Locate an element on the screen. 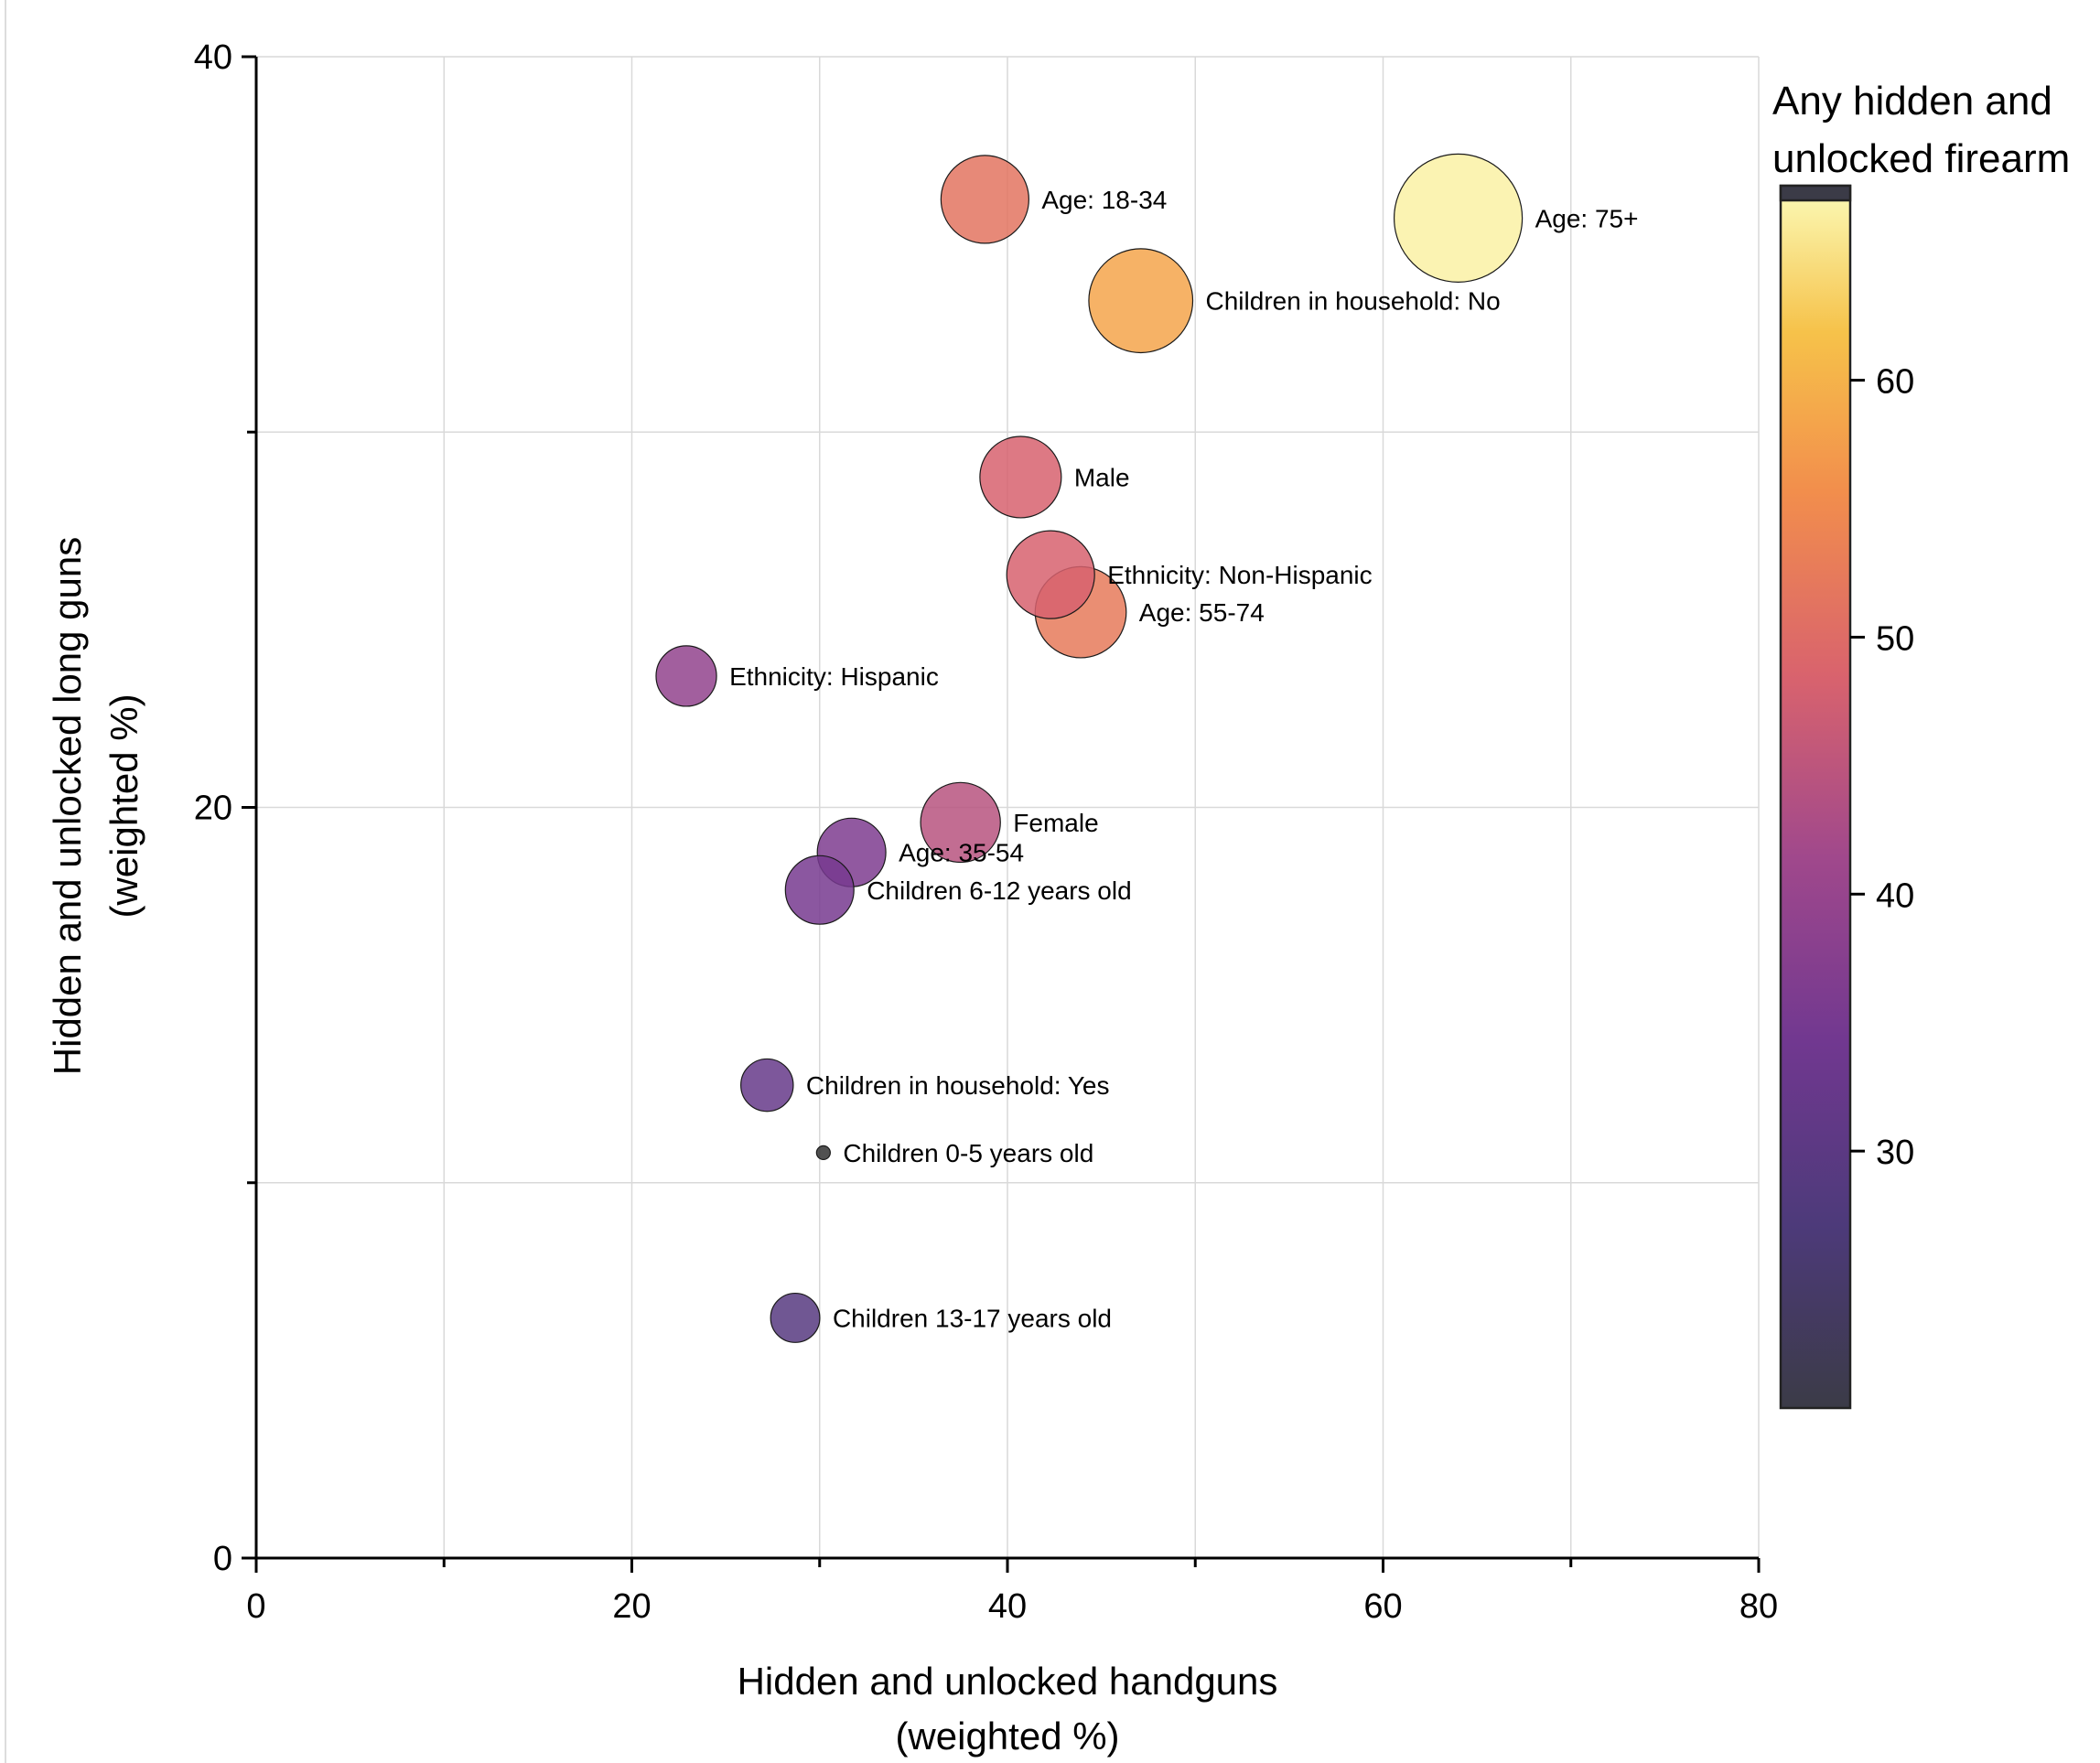 The image size is (2100, 1763). y-tick-label: 20 is located at coordinates (213, 809).